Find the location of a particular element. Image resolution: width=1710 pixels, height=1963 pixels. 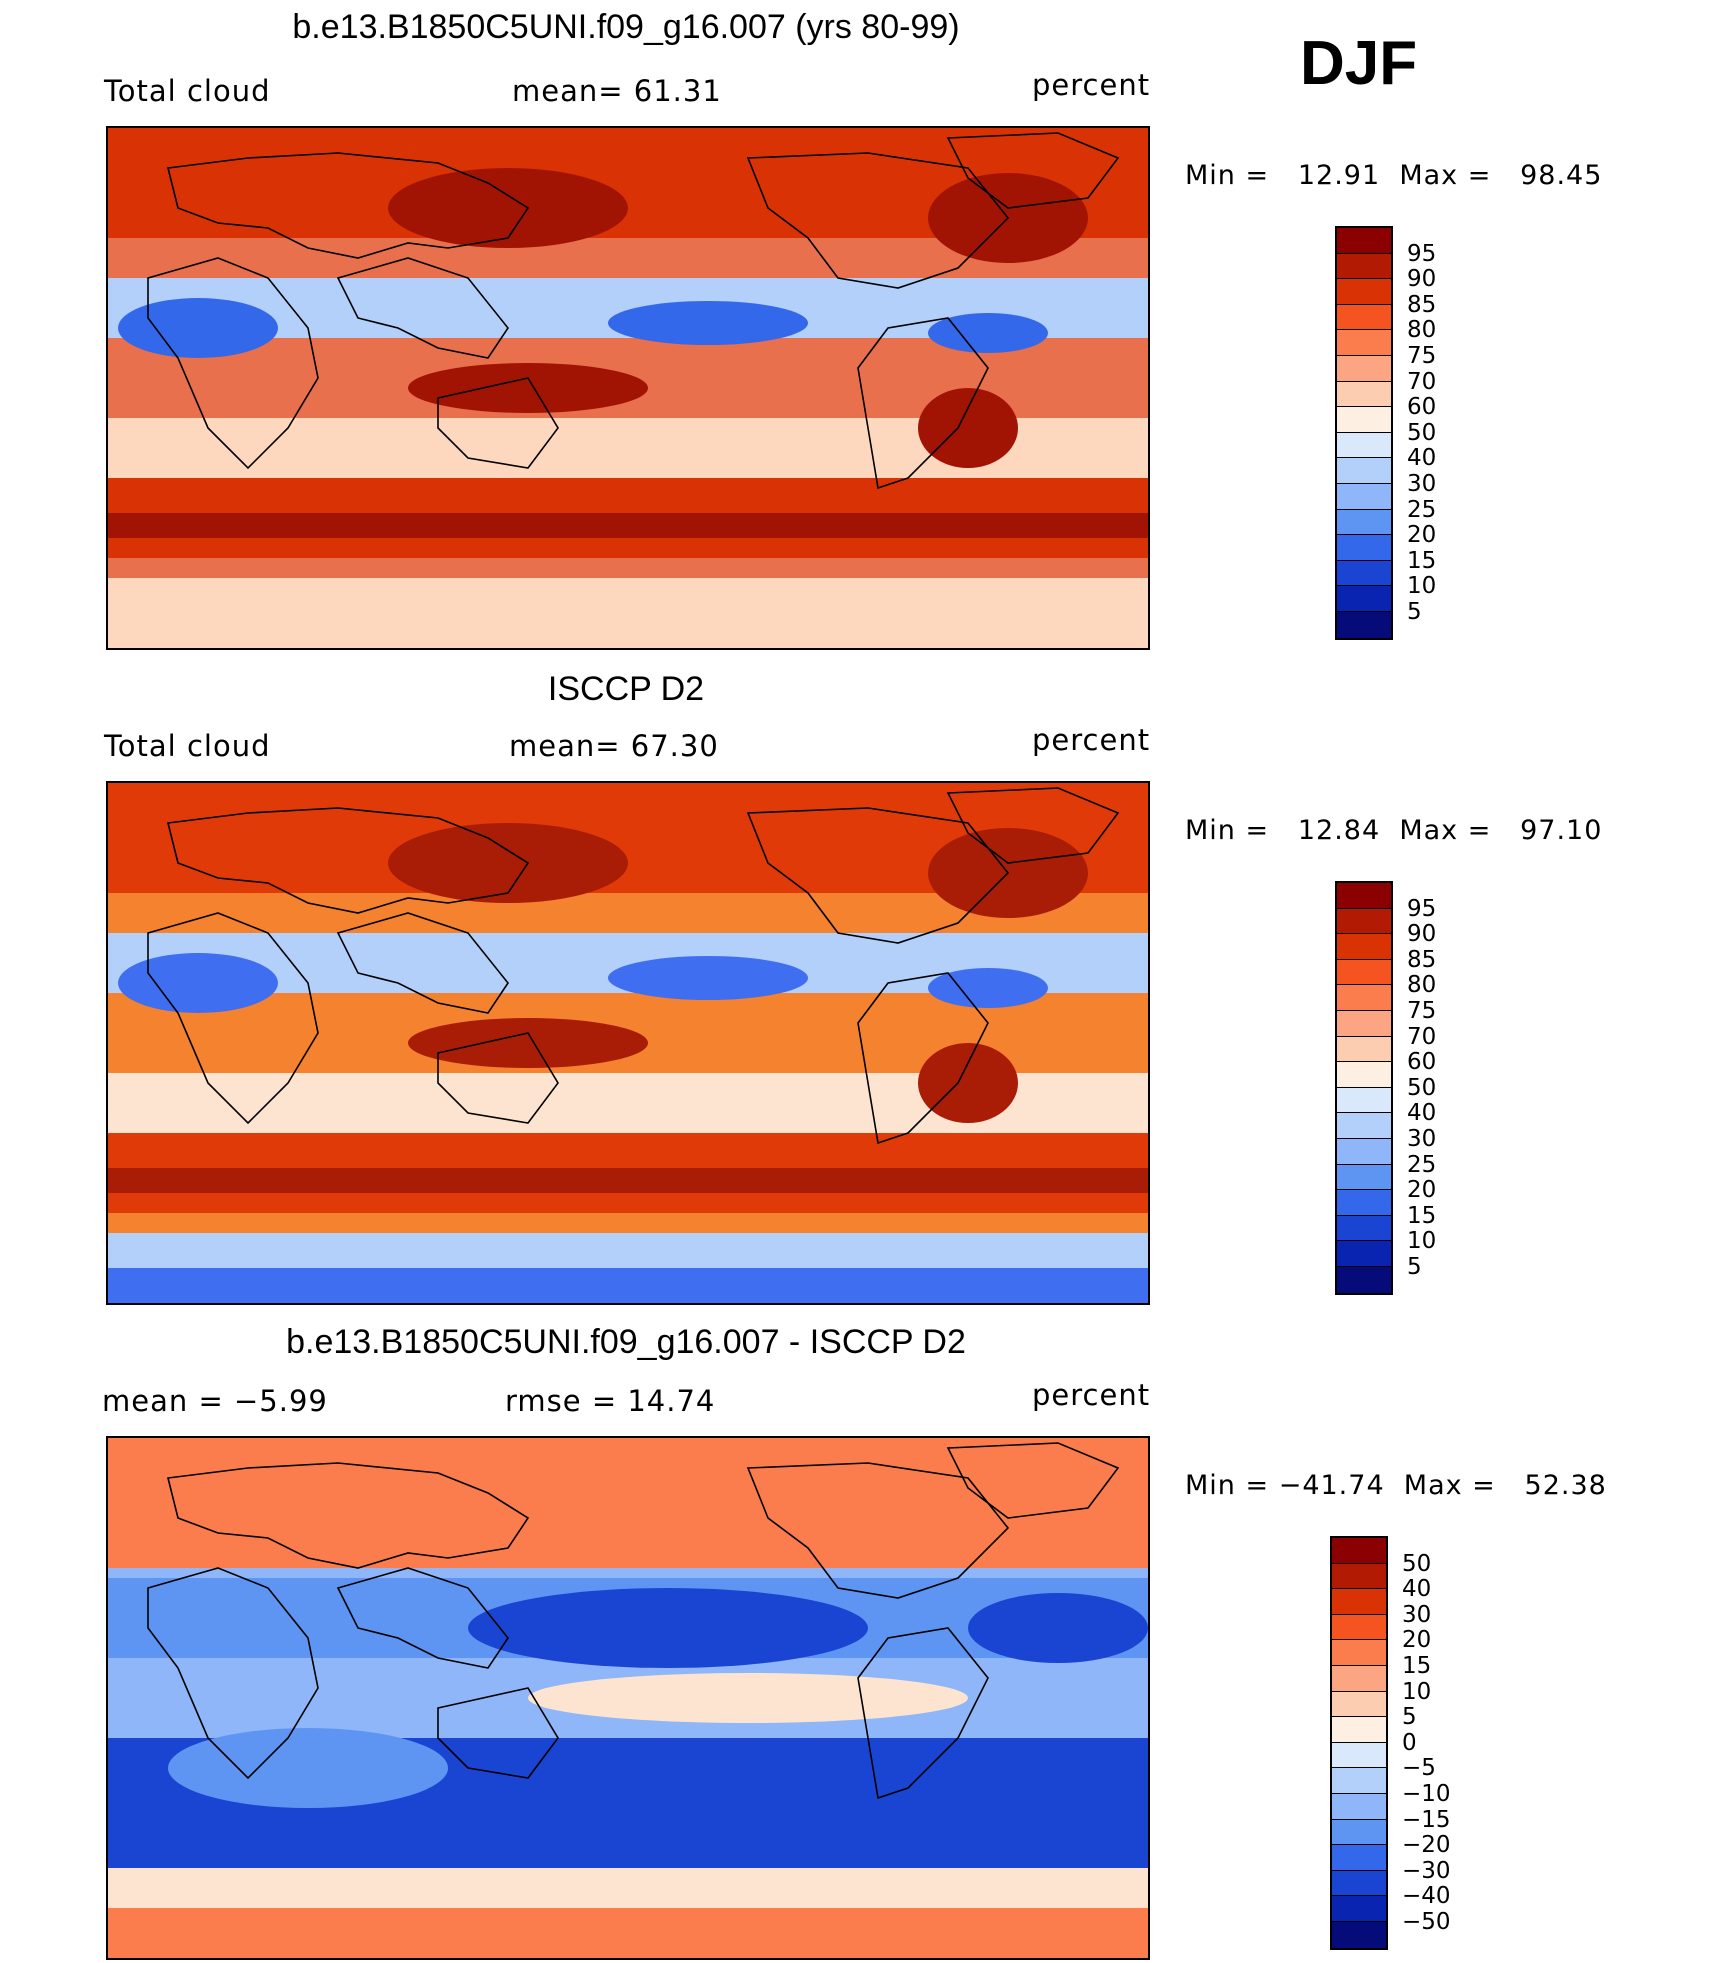

colorbar-tick-label: 30 is located at coordinates (1417, 1614).